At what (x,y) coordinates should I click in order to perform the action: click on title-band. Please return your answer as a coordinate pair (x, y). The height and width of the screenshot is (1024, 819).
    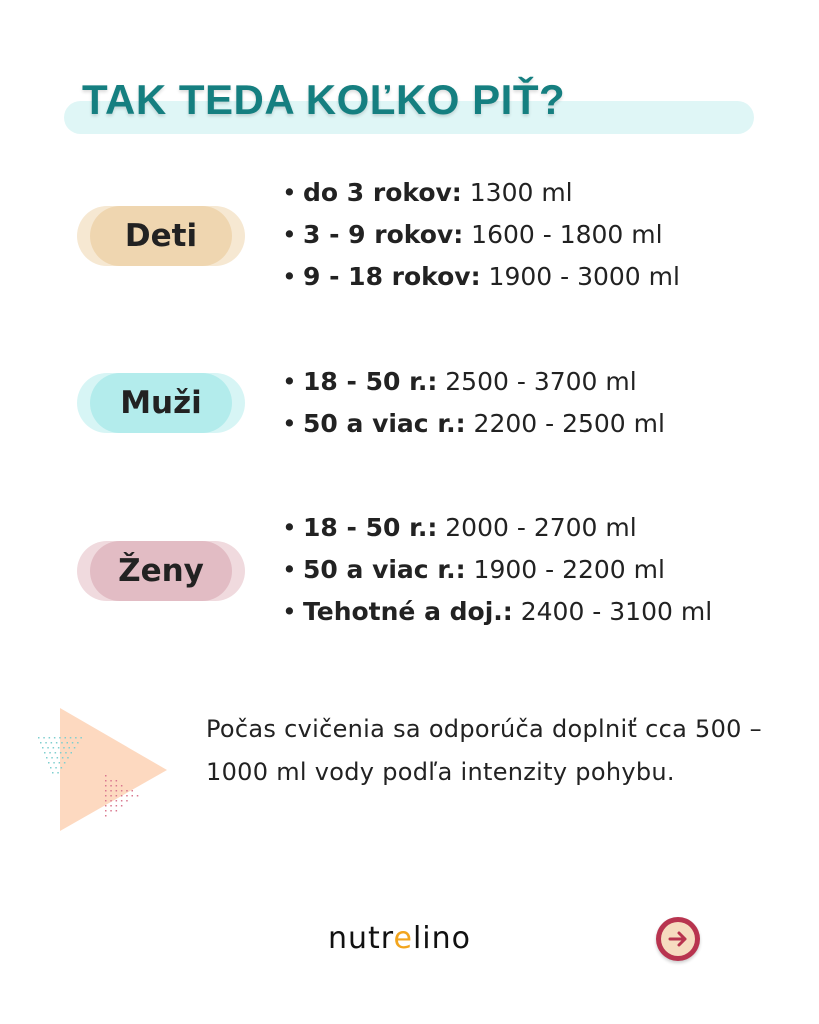
    Looking at the image, I should click on (409, 117).